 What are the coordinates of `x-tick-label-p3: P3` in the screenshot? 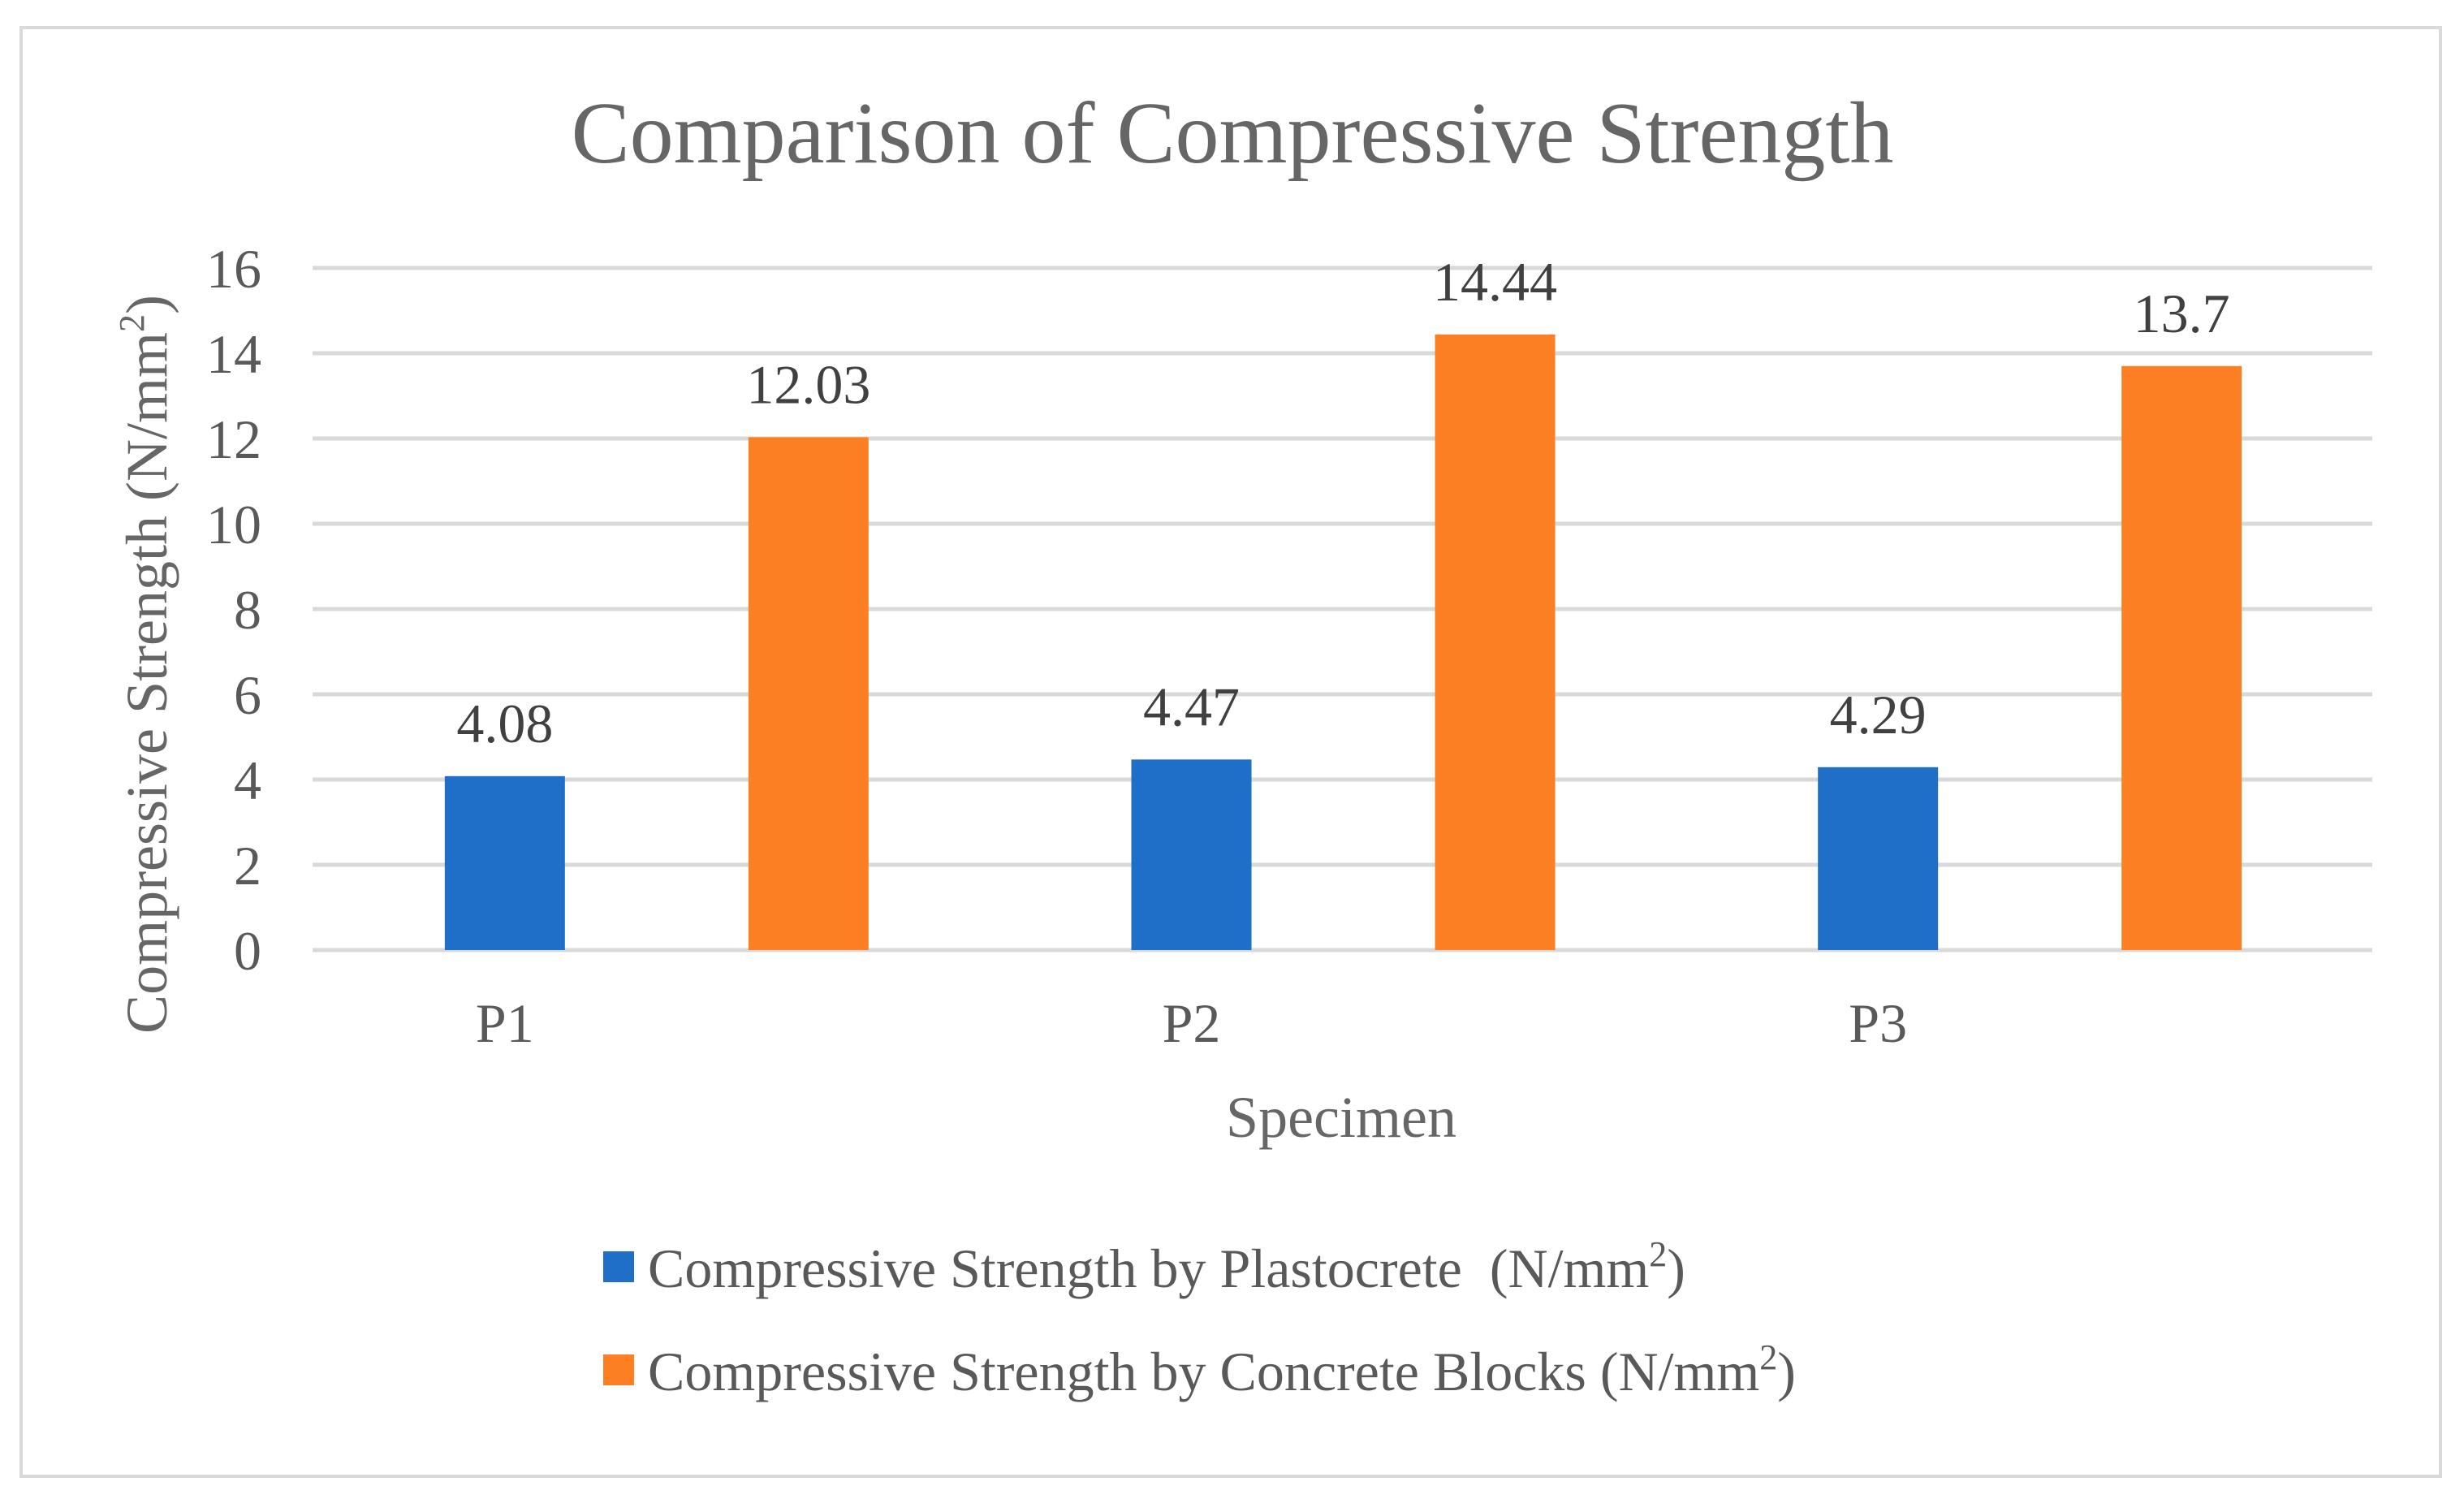 It's located at (1878, 1023).